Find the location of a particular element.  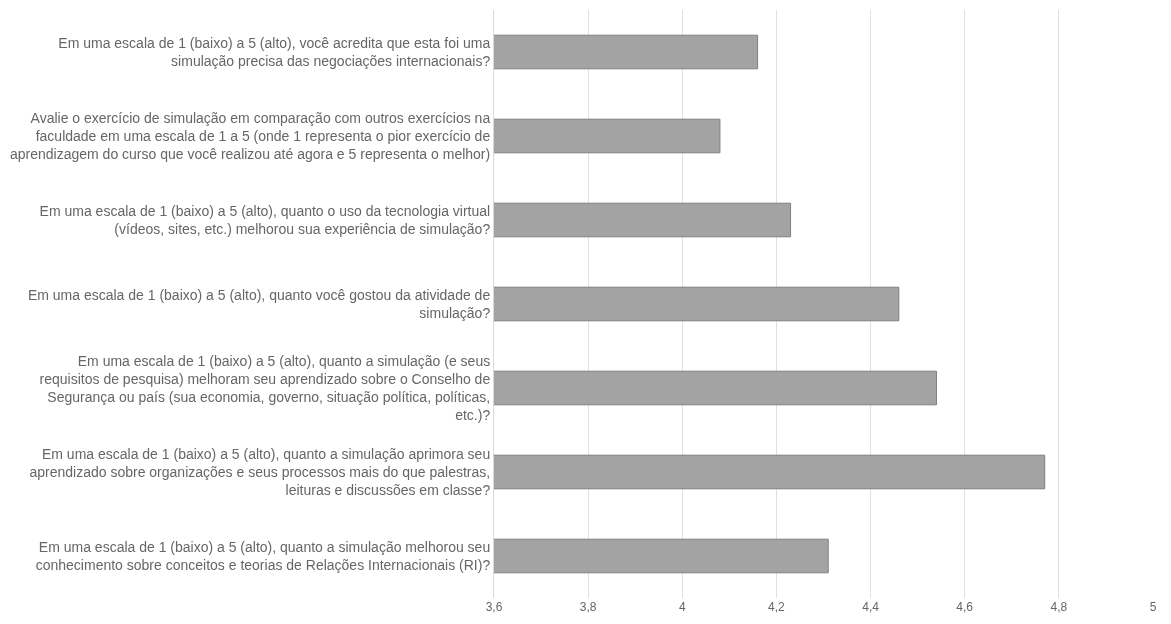

x-tick-label: 4,4 is located at coordinates (871, 607).